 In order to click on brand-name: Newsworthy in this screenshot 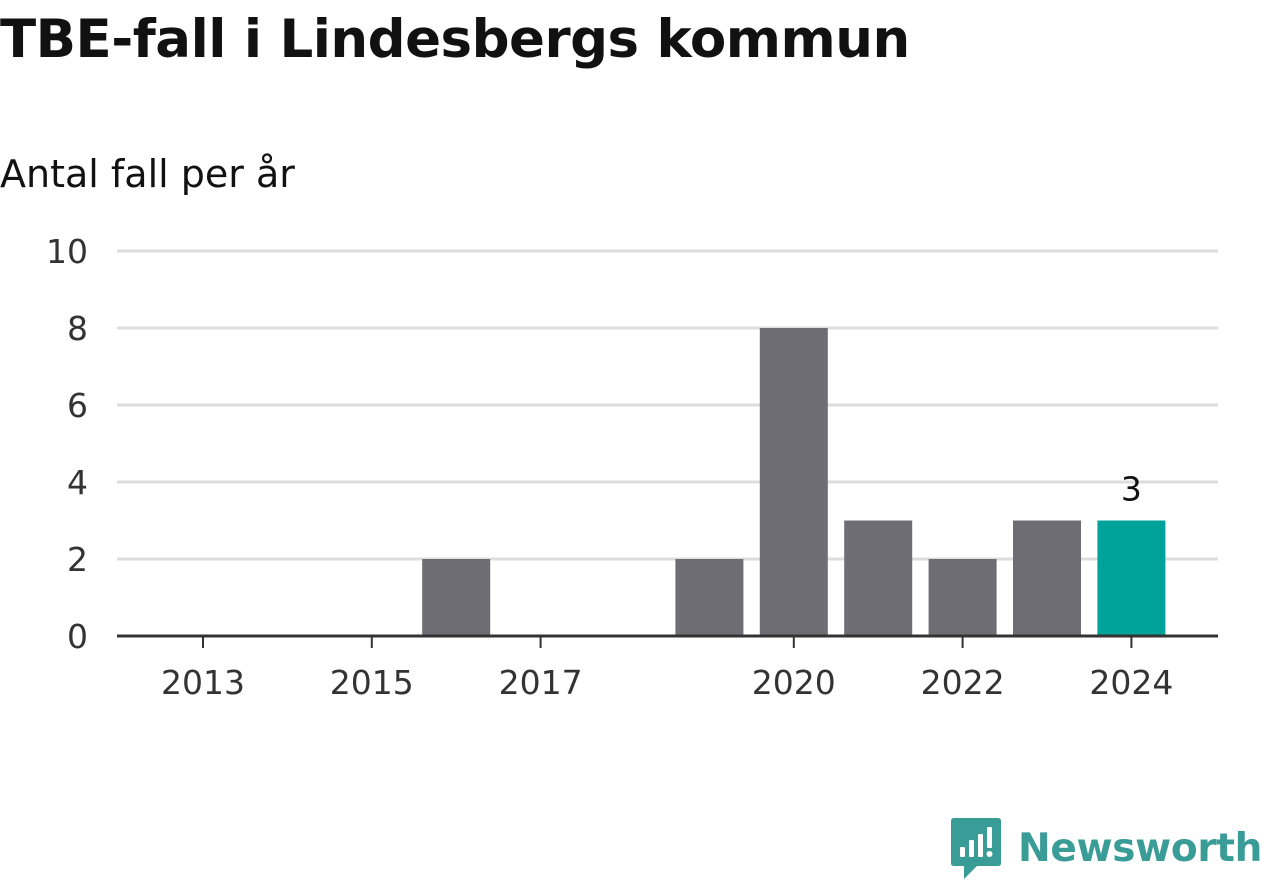, I will do `click(1140, 848)`.